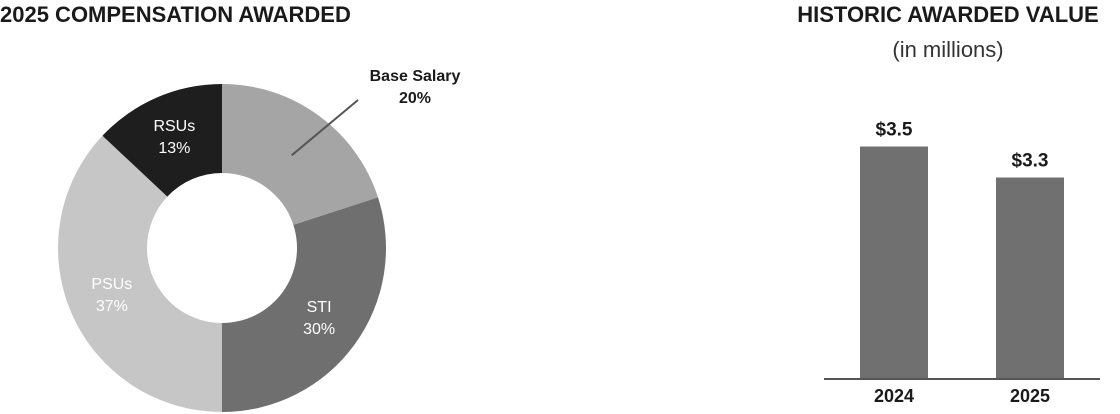  Describe the element at coordinates (174, 148) in the screenshot. I see `slice-value: 13%` at that location.